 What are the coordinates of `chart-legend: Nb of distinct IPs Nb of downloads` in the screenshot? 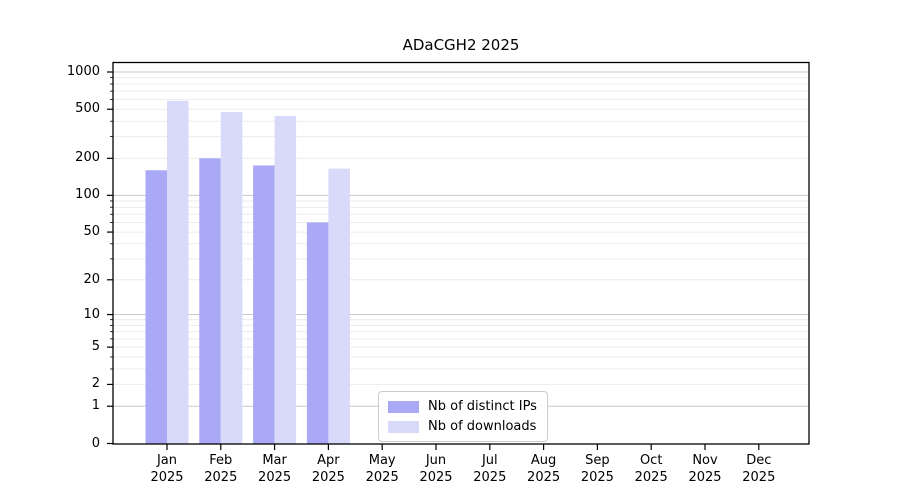 It's located at (463, 416).